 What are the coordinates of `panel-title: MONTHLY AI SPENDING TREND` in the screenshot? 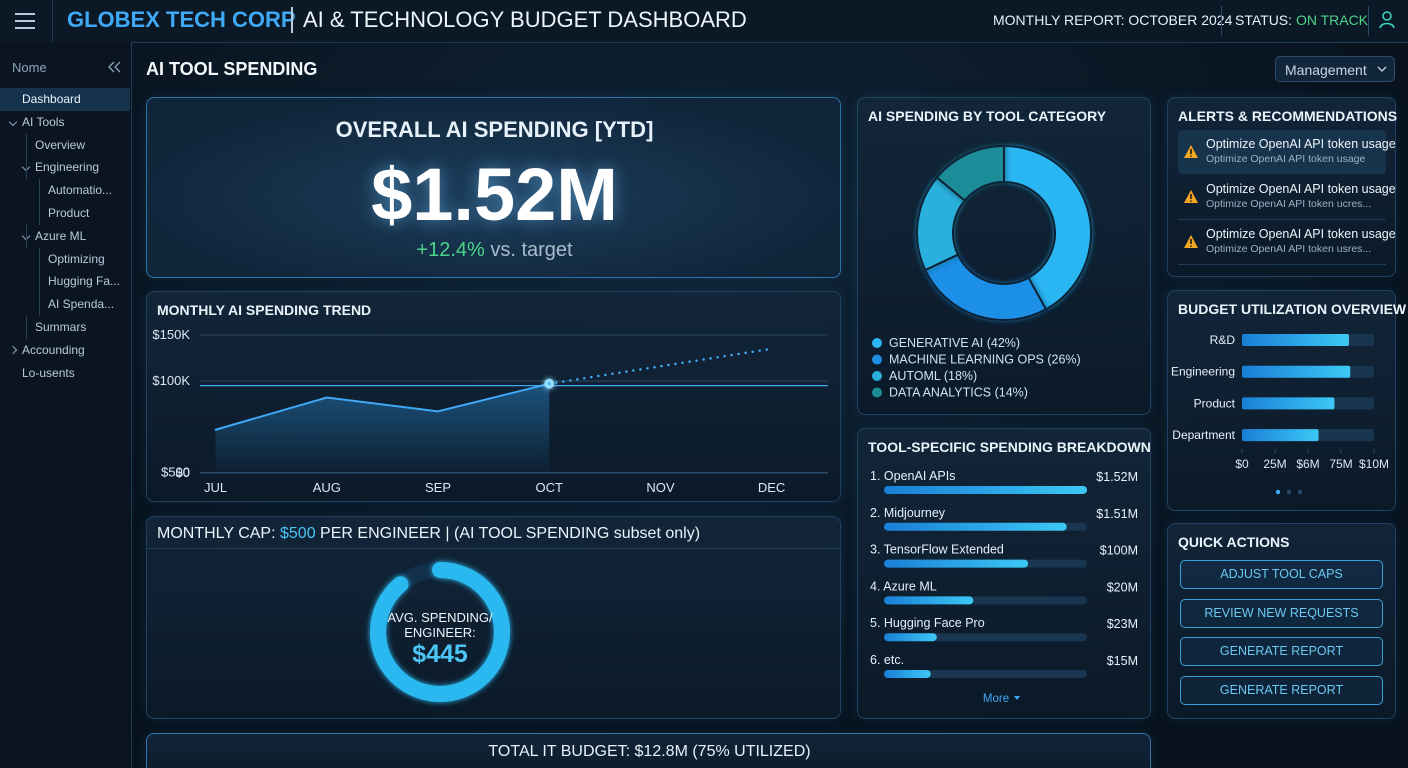 It's located at (264, 310).